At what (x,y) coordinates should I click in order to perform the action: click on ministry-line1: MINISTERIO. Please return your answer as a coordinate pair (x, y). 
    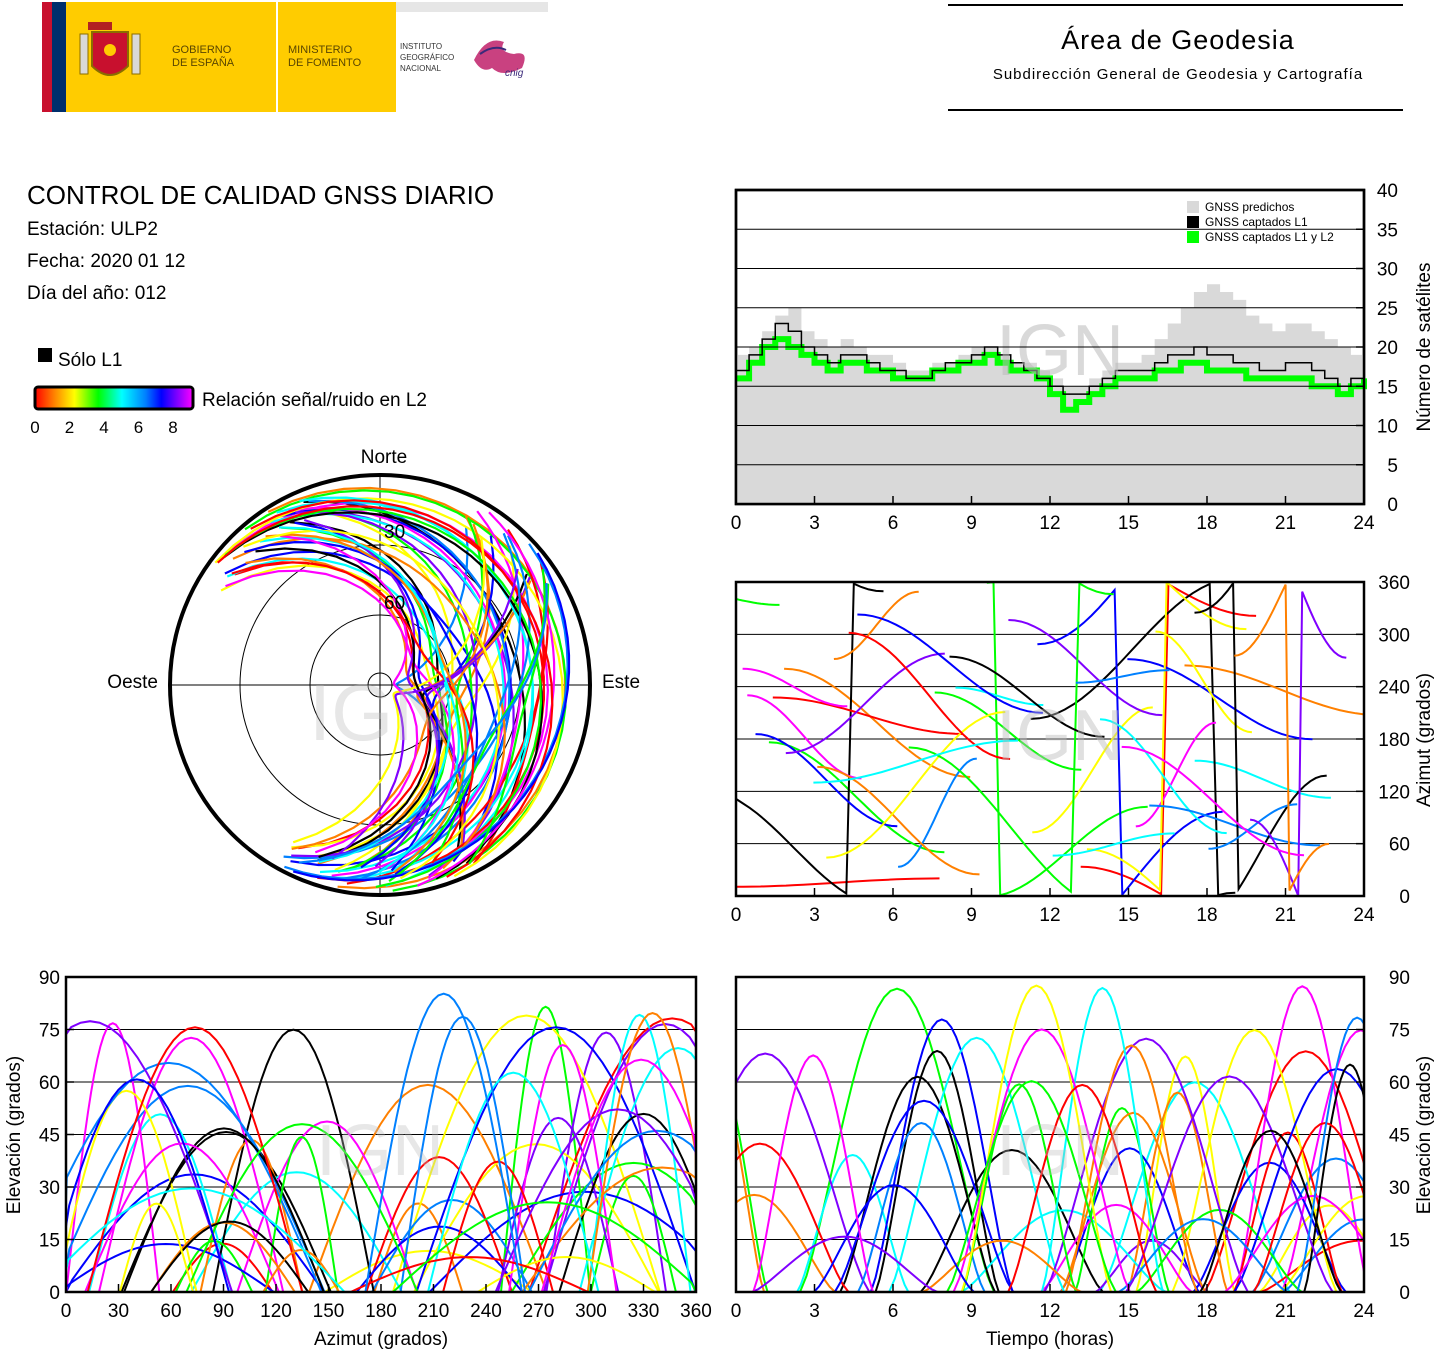
    Looking at the image, I should click on (320, 50).